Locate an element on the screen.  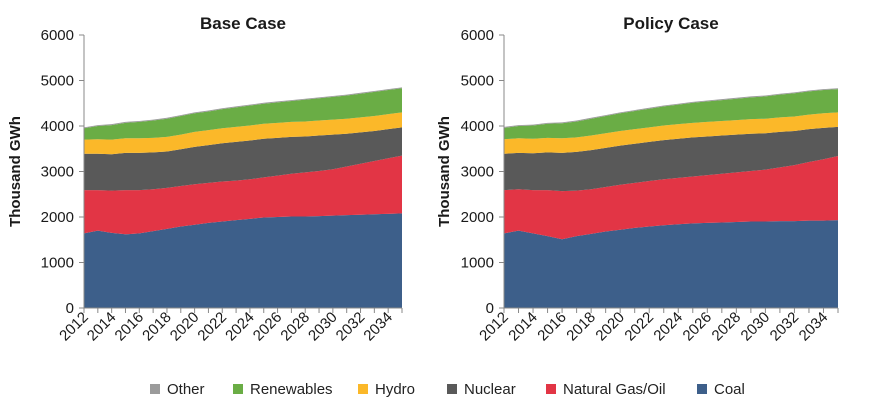
chart-title: Policy Case is located at coordinates (670, 23).